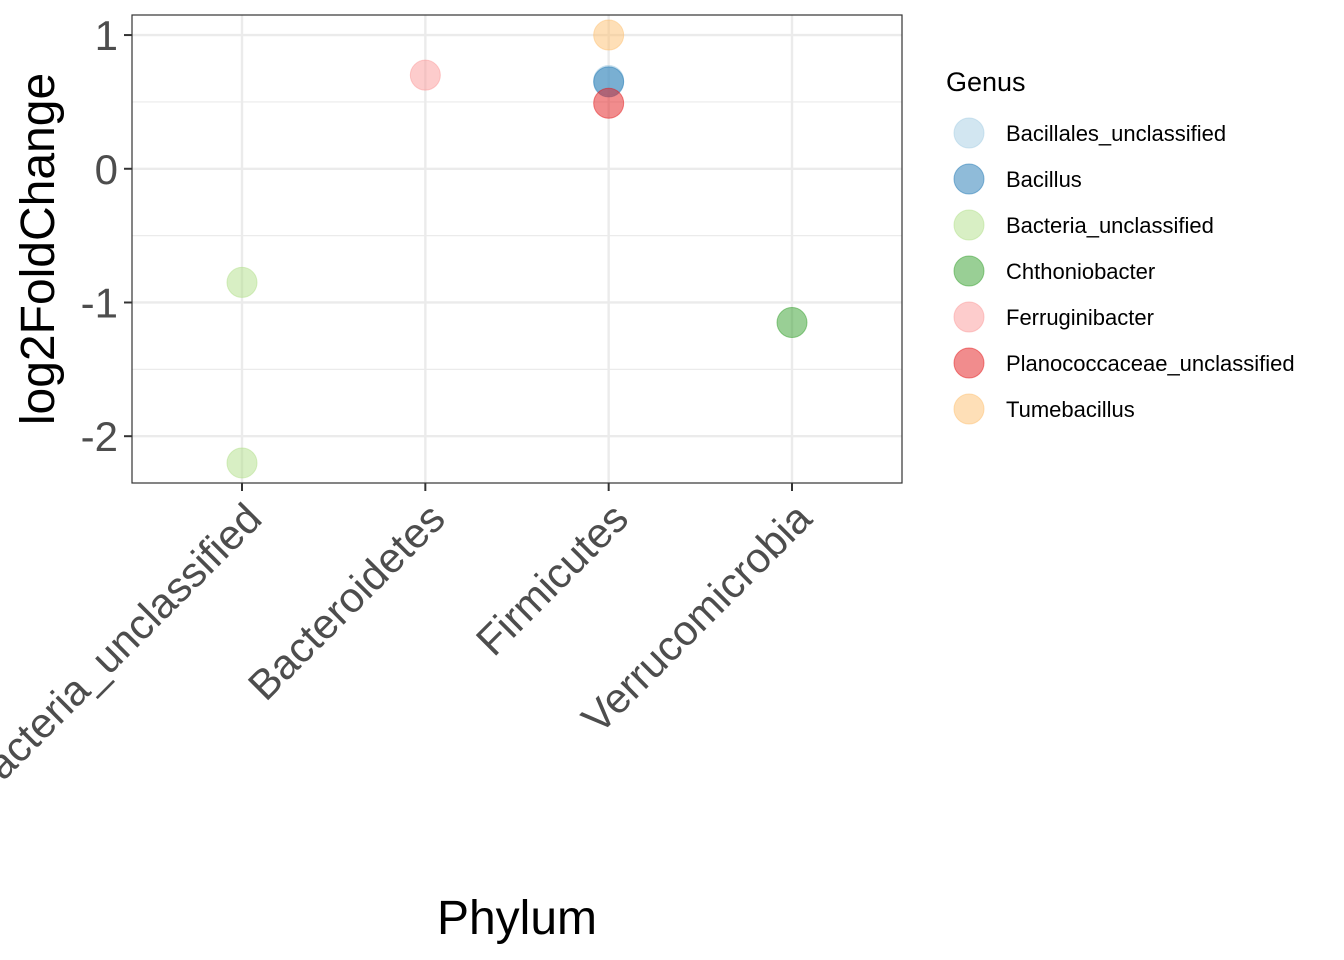 This screenshot has width=1344, height=960. I want to click on x-tick-label: Bacteria_unclassified, so click(135, 651).